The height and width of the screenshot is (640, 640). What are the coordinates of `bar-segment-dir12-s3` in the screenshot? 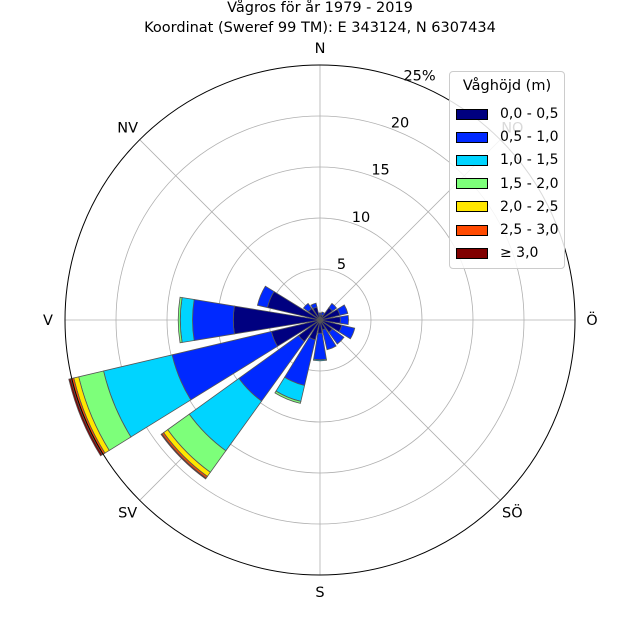 It's located at (180, 320).